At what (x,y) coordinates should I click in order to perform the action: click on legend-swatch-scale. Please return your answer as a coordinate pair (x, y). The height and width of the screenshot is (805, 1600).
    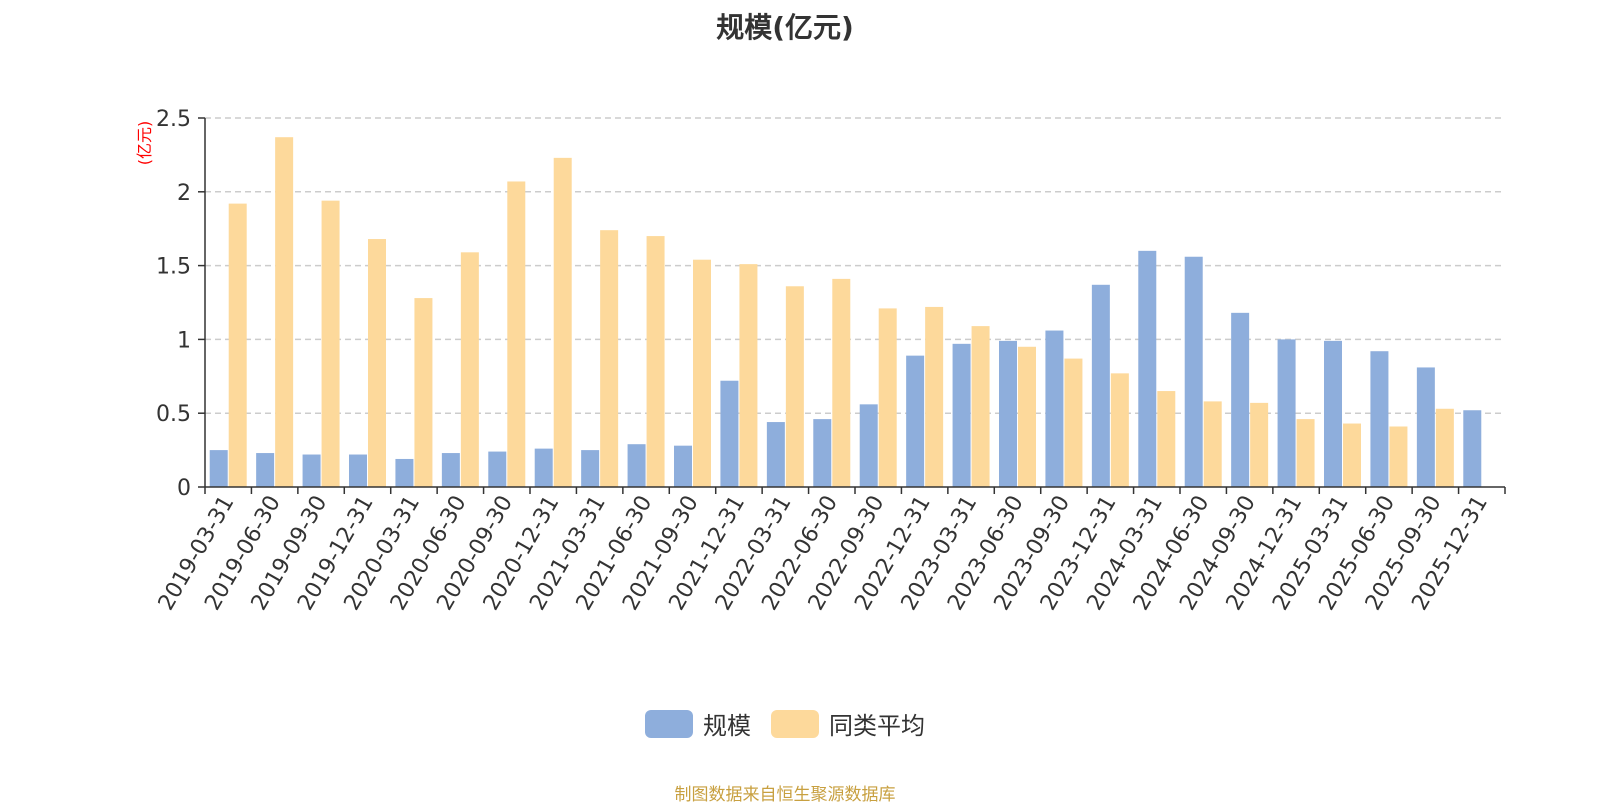
    Looking at the image, I should click on (669, 723).